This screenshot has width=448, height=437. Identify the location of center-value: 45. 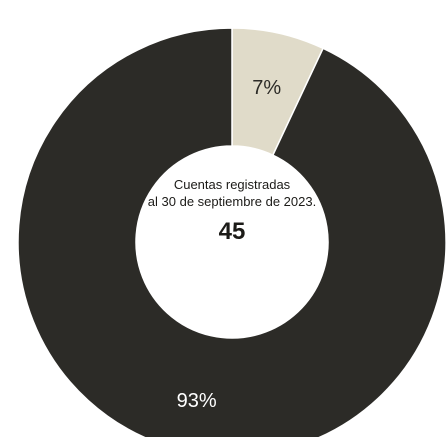
(232, 231).